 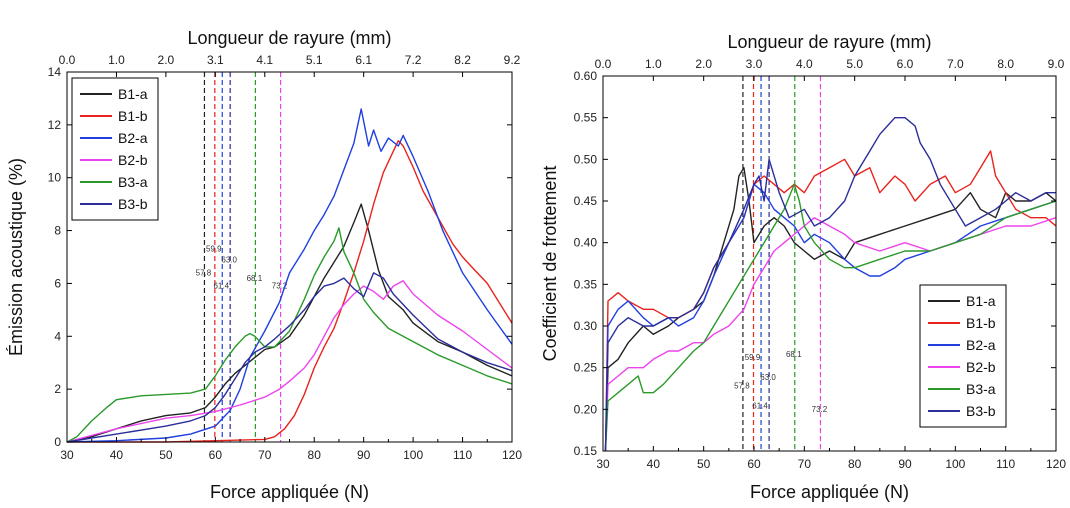 I want to click on y-tick-label: 0.40, so click(x=586, y=243).